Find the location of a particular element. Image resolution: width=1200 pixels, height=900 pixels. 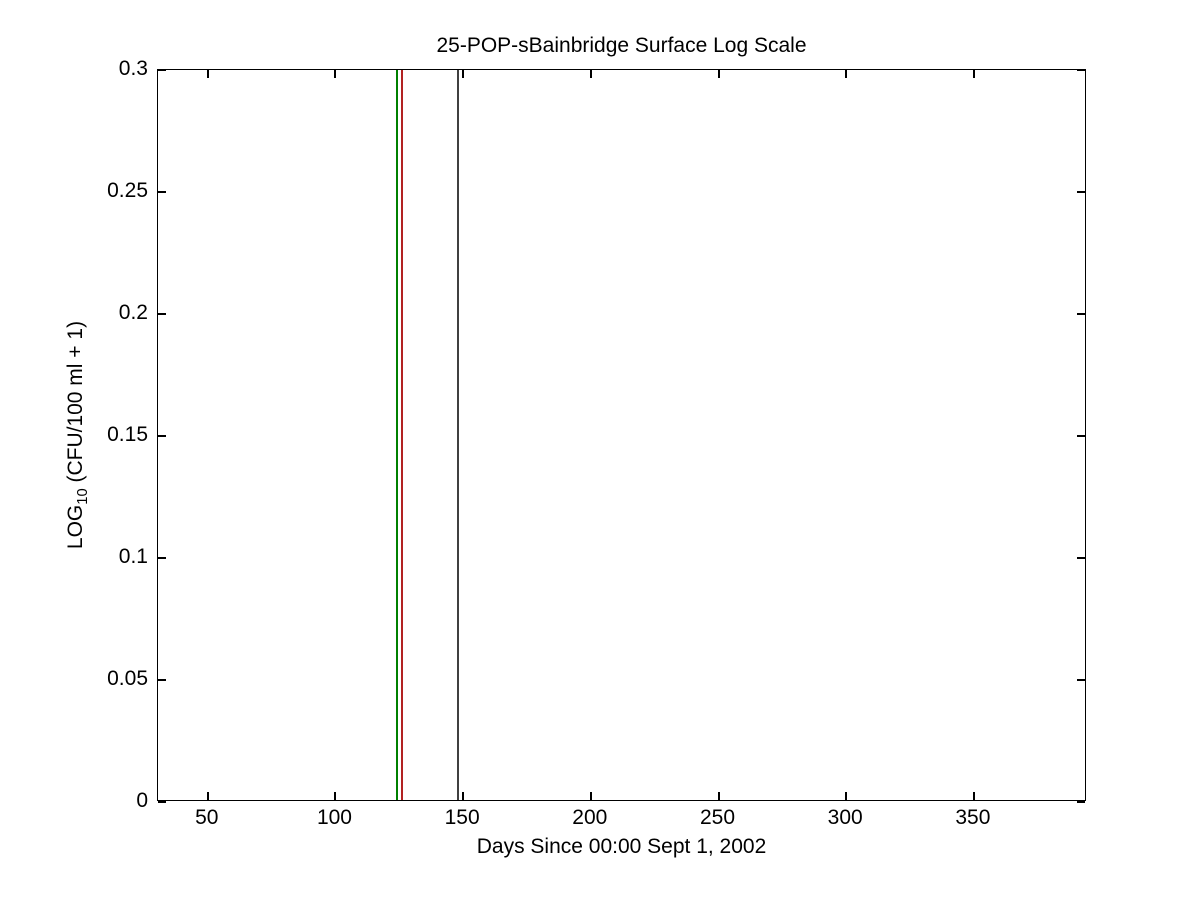

x-axis-label: Days Since 00:00 Sept 1, 2002 is located at coordinates (621, 846).